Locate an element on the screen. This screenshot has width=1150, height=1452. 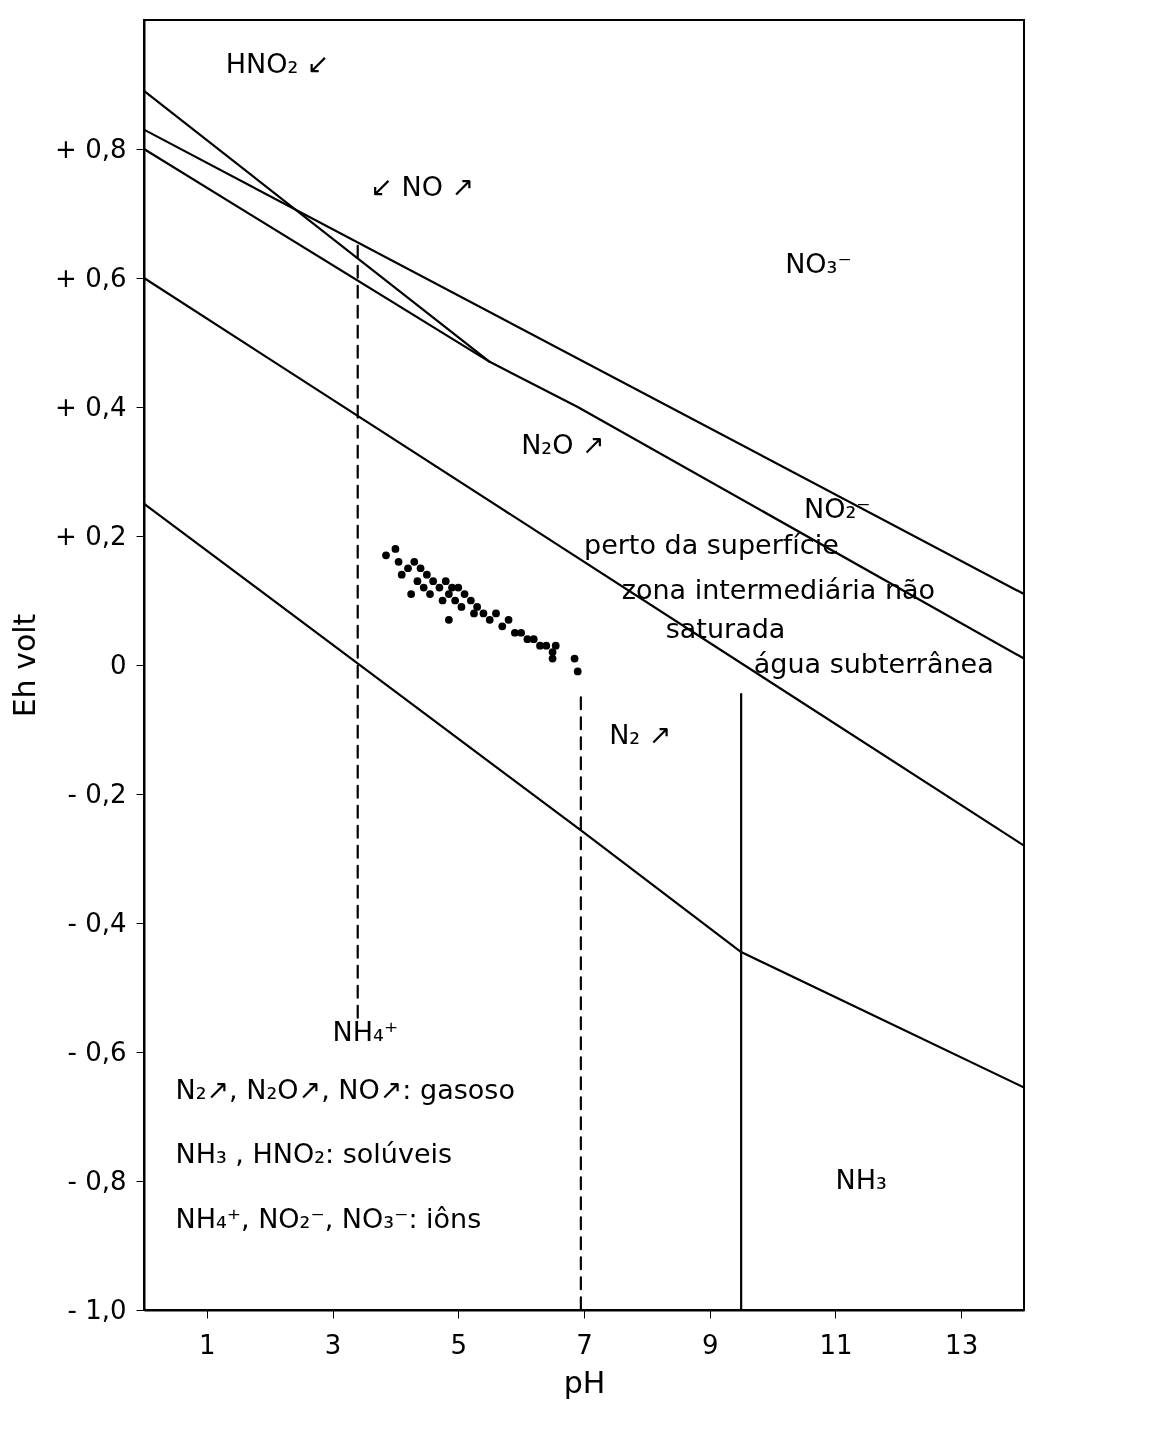
annotation: NH₄⁺ is located at coordinates (365, 1031).